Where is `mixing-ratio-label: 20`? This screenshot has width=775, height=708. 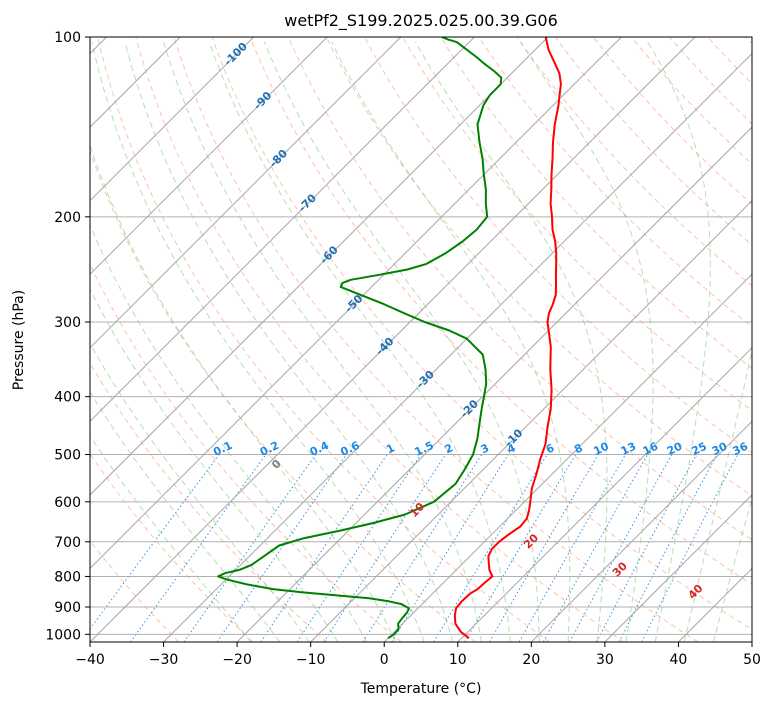
mixing-ratio-label: 20 is located at coordinates (675, 449).